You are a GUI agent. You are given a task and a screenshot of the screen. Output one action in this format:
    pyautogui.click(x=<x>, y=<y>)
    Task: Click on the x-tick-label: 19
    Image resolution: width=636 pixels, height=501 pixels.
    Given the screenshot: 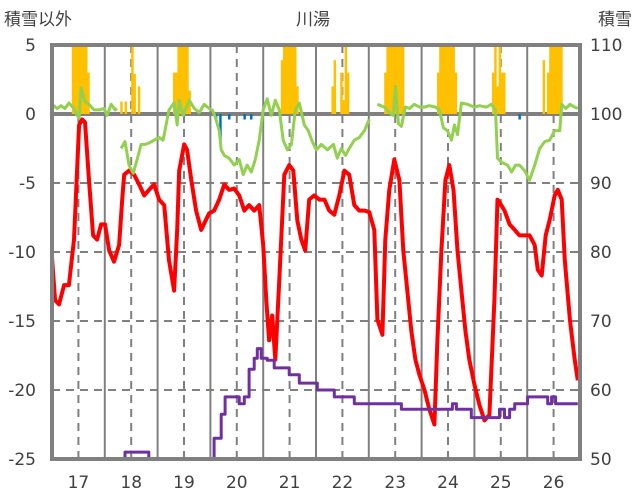 What is the action you would take?
    pyautogui.click(x=184, y=483)
    